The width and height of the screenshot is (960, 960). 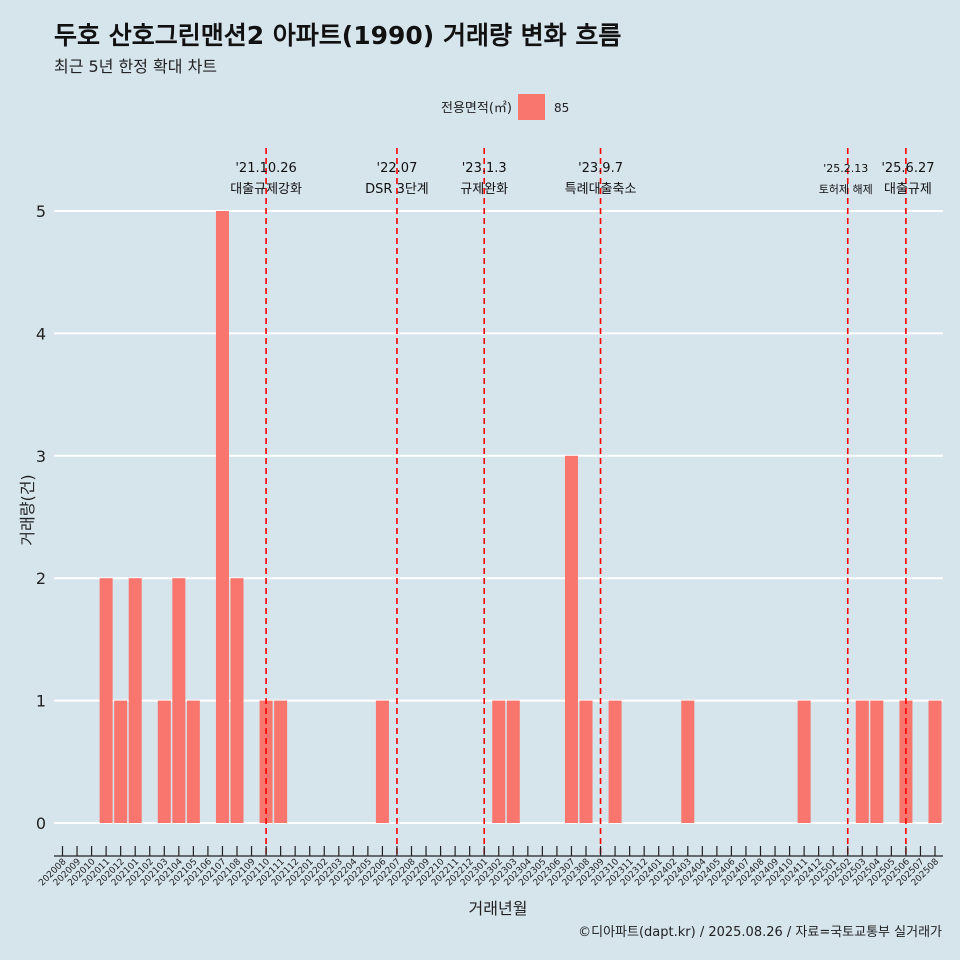 What do you see at coordinates (41, 701) in the screenshot?
I see `y-tick-label: 1` at bounding box center [41, 701].